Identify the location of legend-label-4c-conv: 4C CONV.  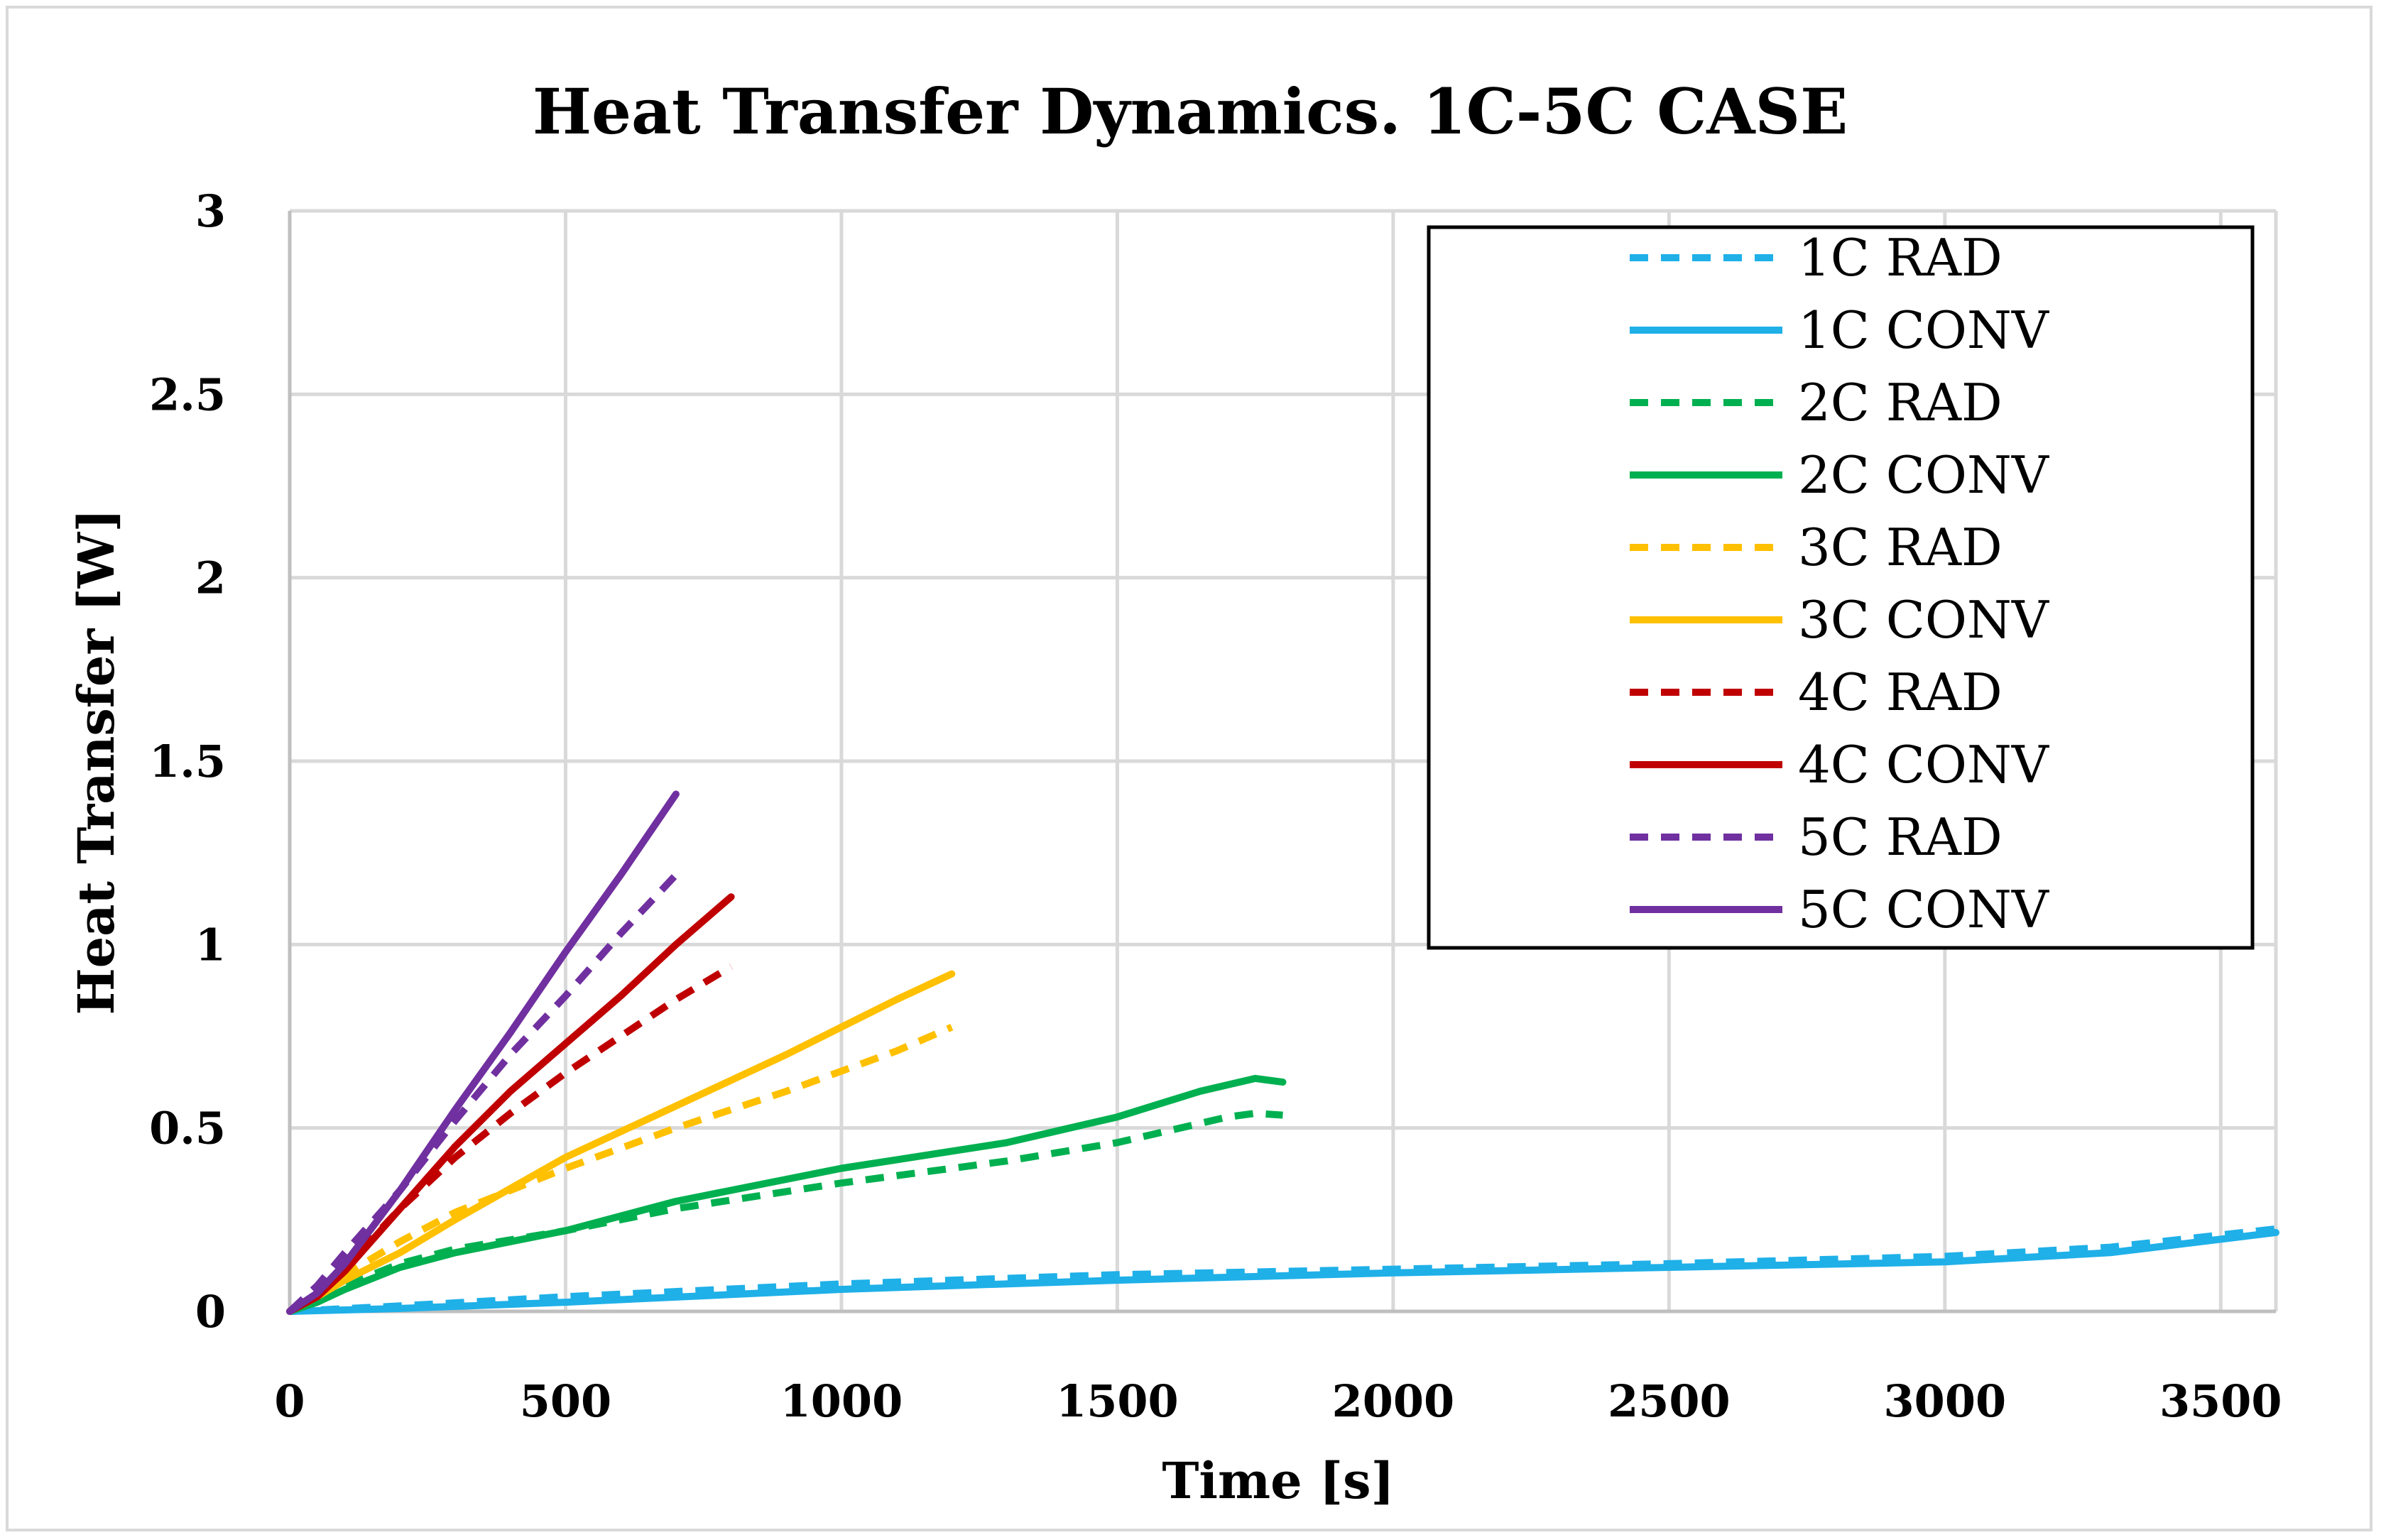
(1924, 764).